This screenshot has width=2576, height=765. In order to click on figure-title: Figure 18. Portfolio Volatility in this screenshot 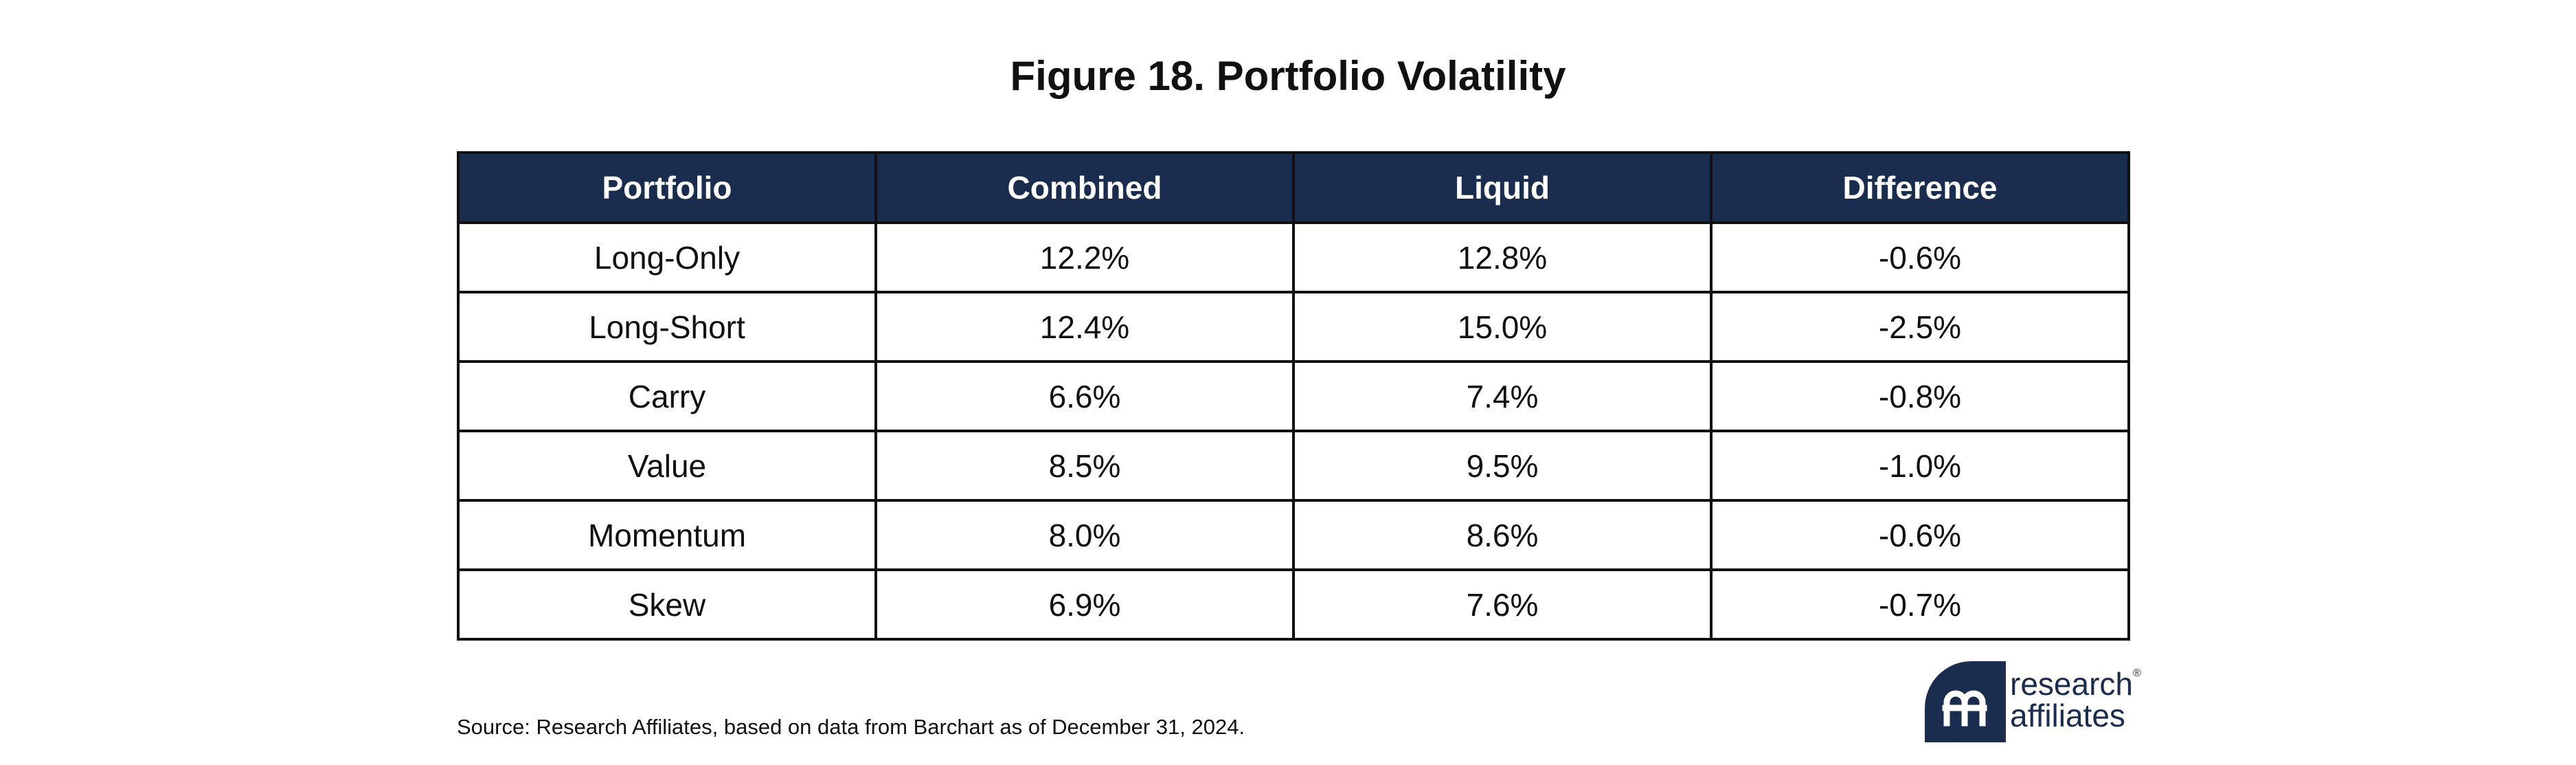, I will do `click(1288, 76)`.